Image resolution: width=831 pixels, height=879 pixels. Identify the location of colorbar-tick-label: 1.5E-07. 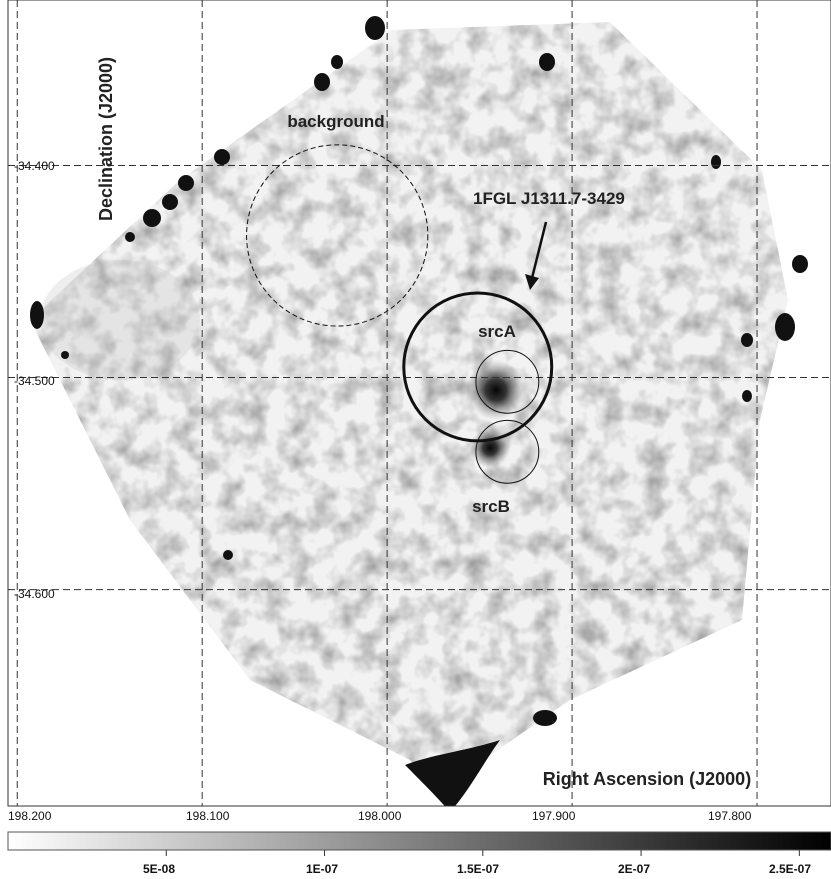
(478, 869).